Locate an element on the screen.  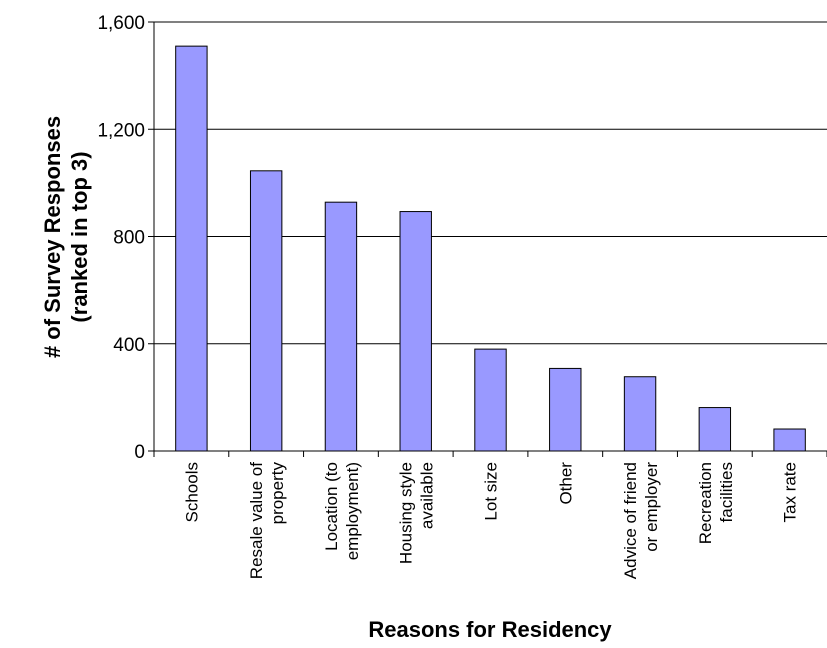
x-category-label: Schools is located at coordinates (191, 492).